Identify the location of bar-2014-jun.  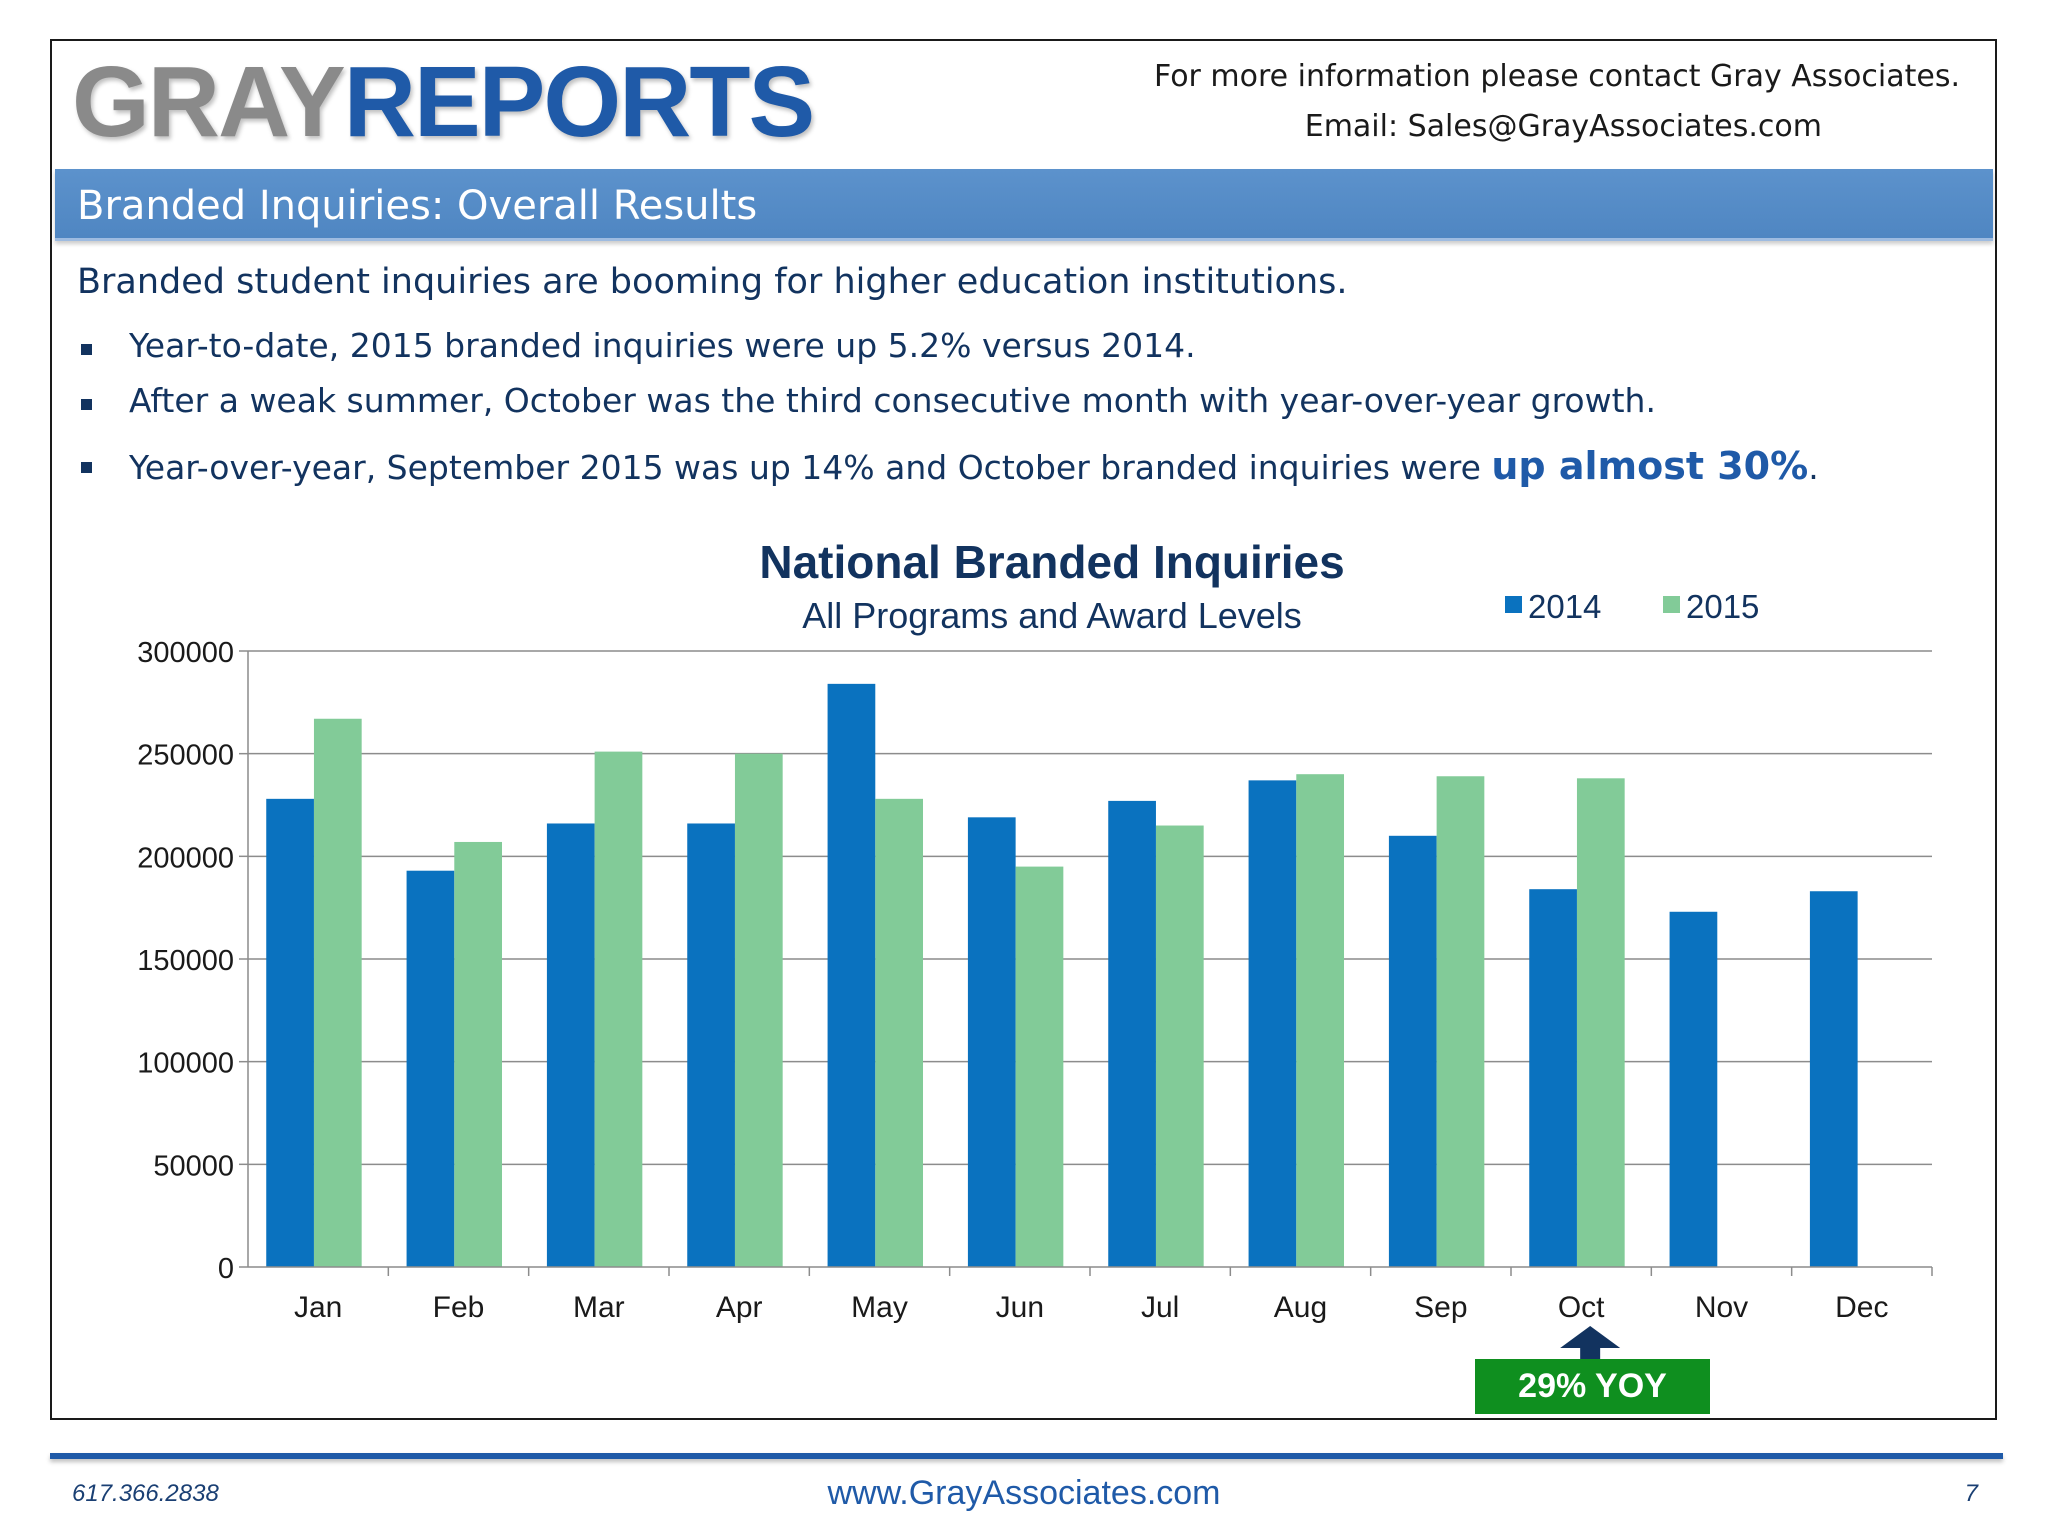
(991, 1042).